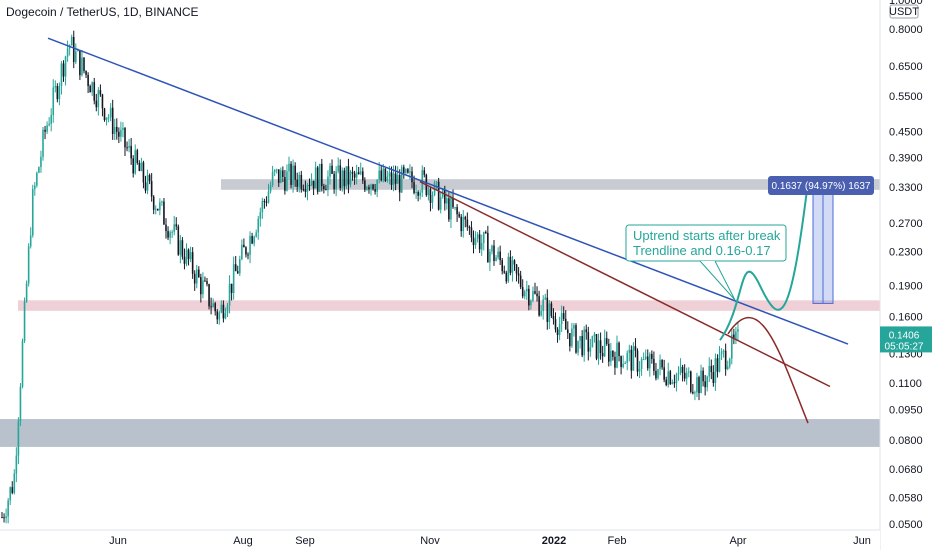 The width and height of the screenshot is (932, 550). I want to click on currency-label: USDT, so click(904, 12).